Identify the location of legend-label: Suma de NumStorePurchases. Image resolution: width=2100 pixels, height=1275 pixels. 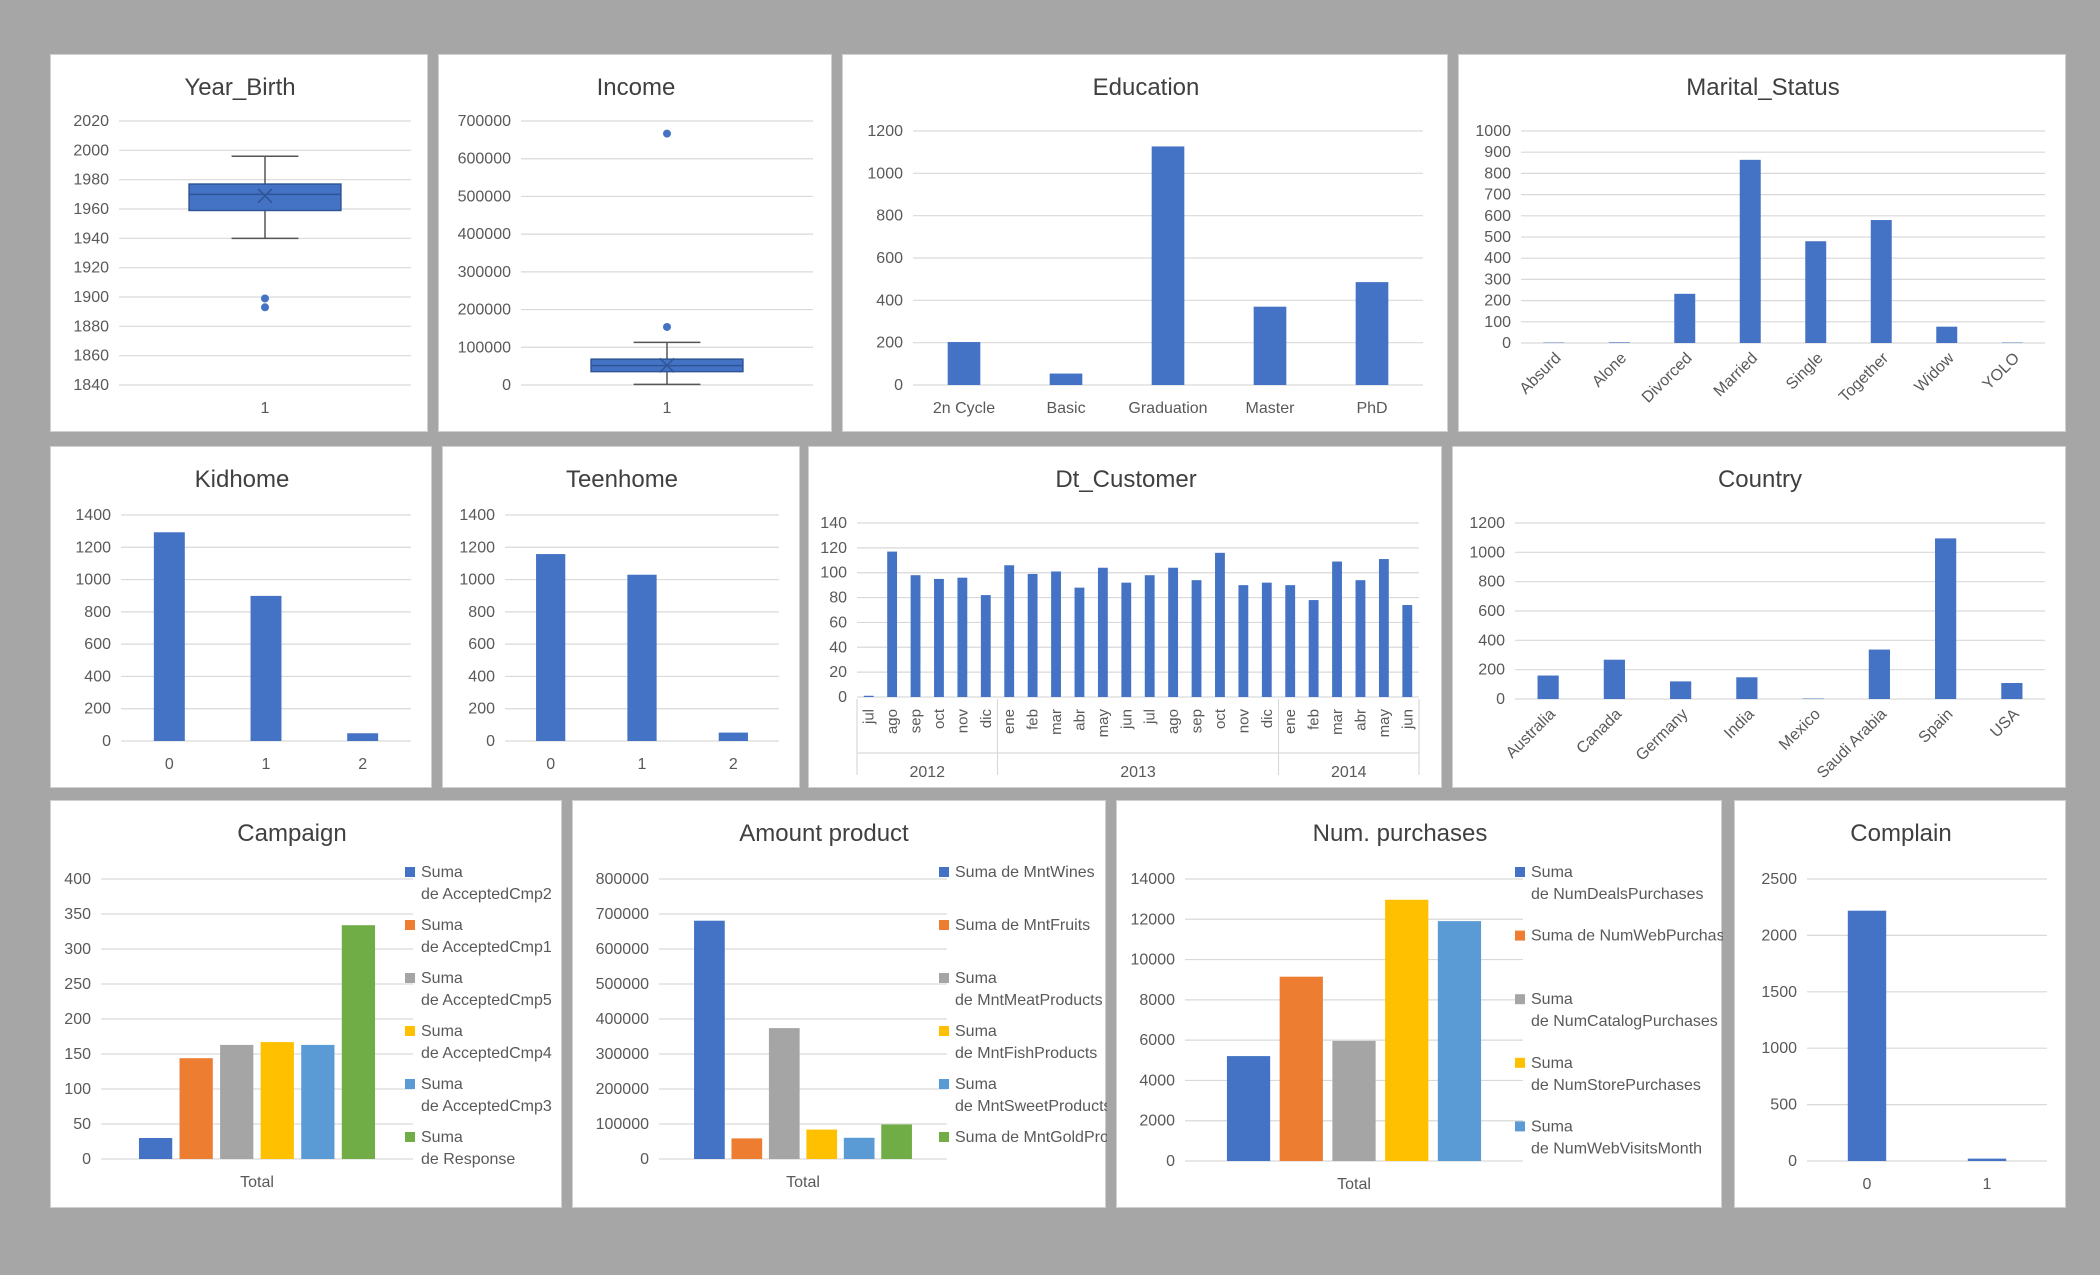
(1616, 1074).